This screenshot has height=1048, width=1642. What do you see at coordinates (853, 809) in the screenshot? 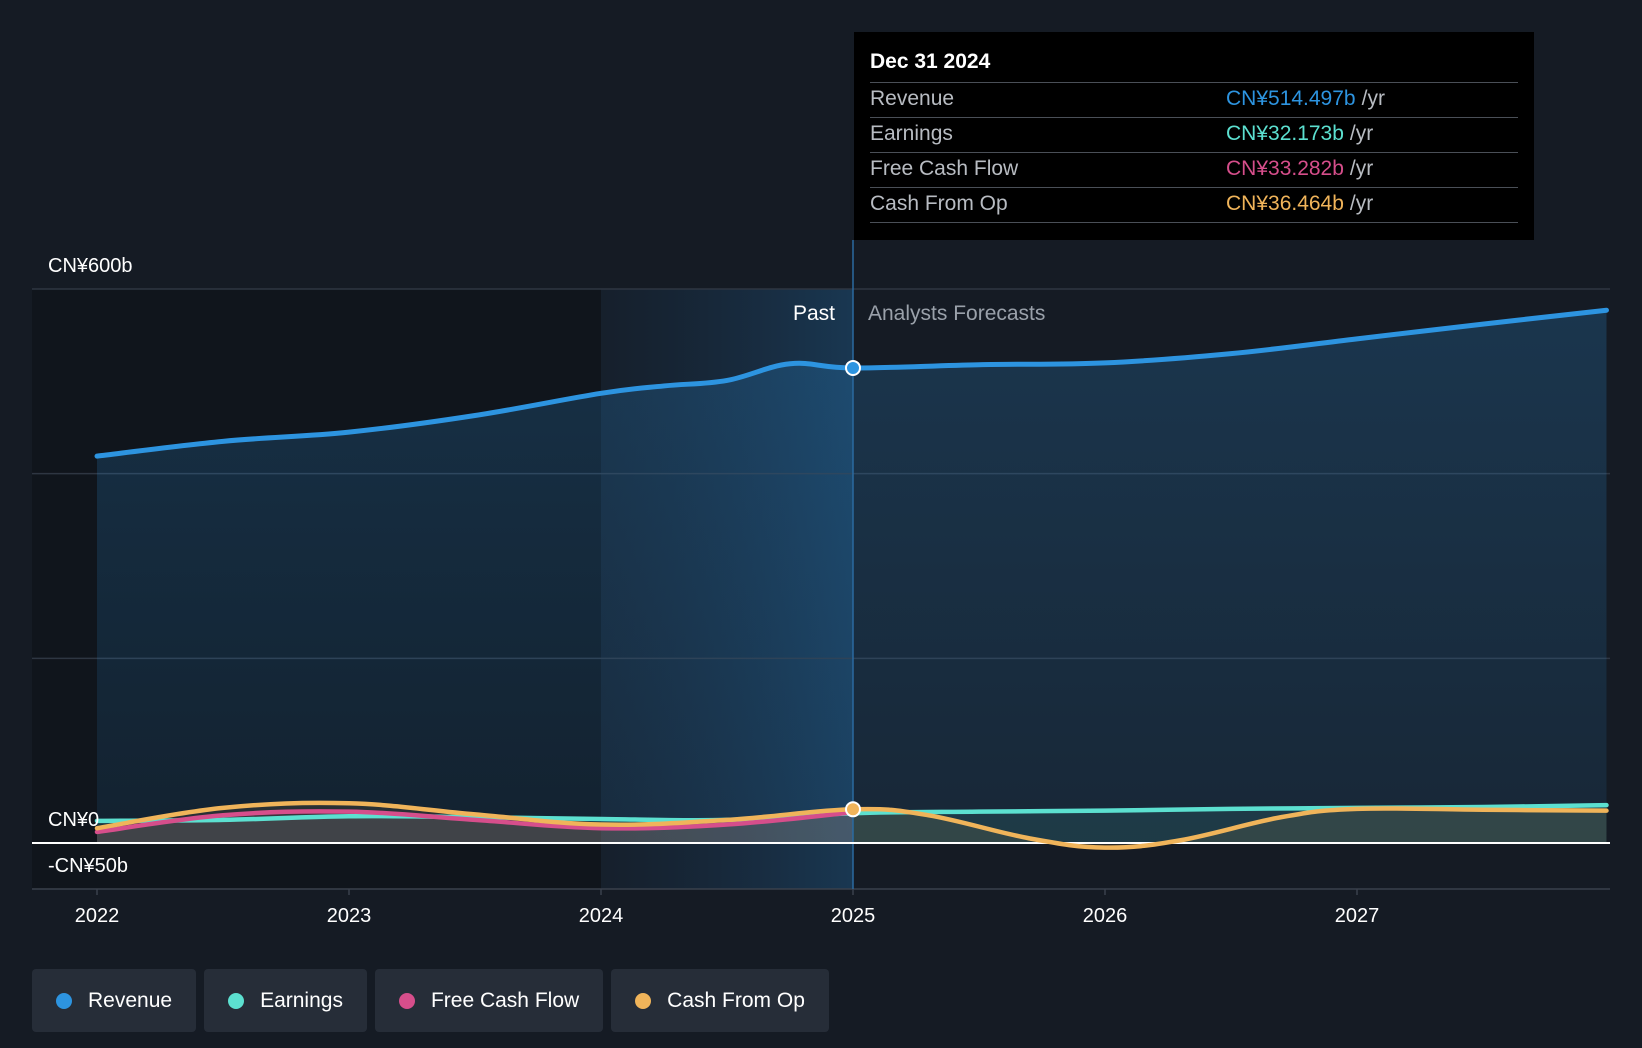
I see `cash-from-op-marker` at bounding box center [853, 809].